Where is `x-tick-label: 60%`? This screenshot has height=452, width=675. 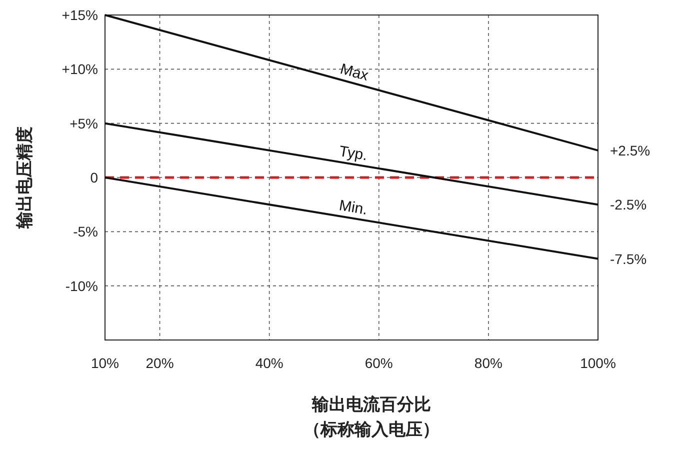 x-tick-label: 60% is located at coordinates (378, 363).